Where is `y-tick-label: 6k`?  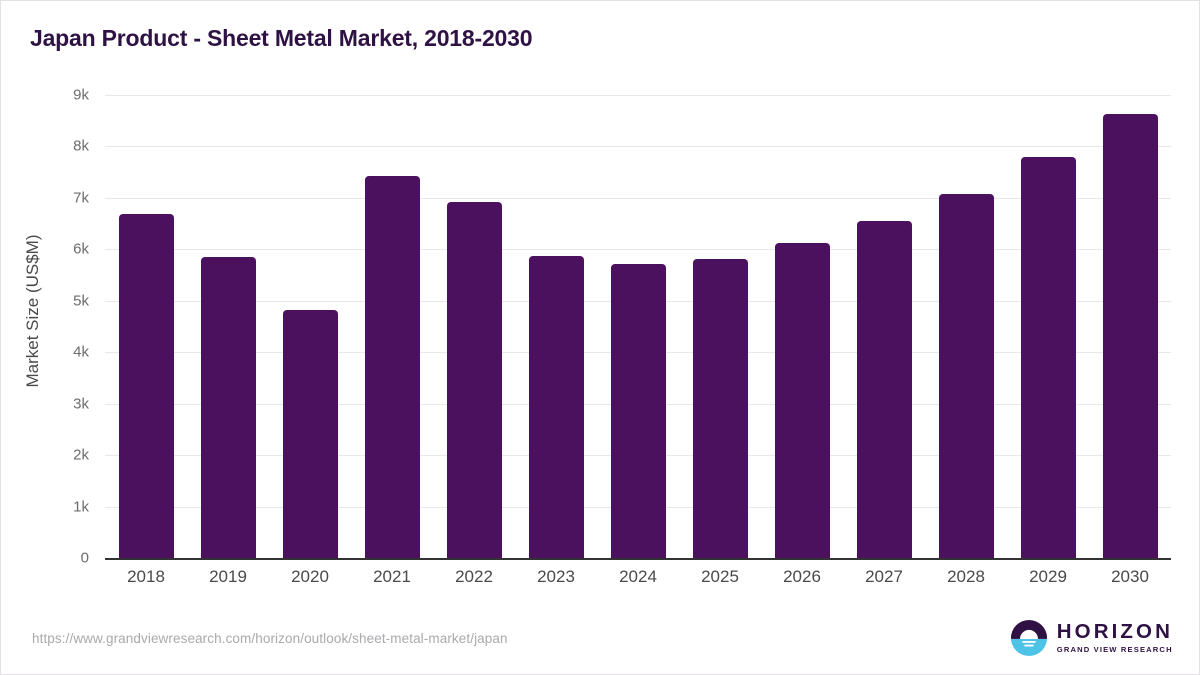 y-tick-label: 6k is located at coordinates (81, 249).